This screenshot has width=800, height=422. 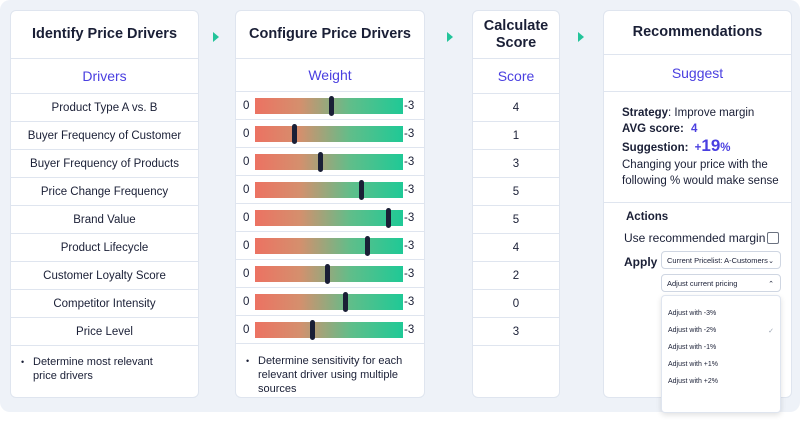 What do you see at coordinates (104, 220) in the screenshot?
I see `driver-row: Brand Value` at bounding box center [104, 220].